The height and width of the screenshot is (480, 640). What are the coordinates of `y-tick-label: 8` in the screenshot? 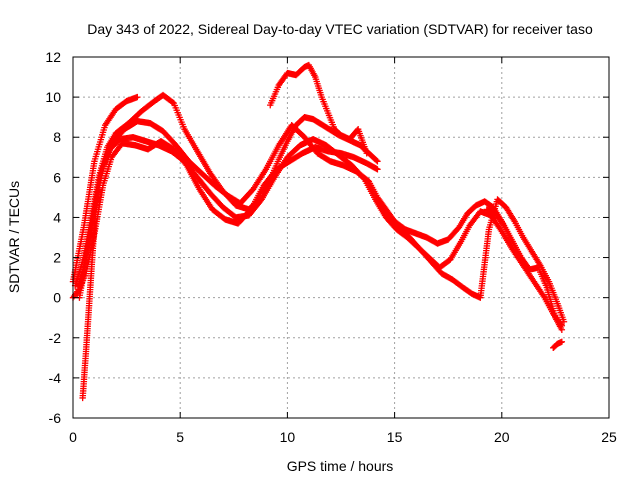 It's located at (57, 137).